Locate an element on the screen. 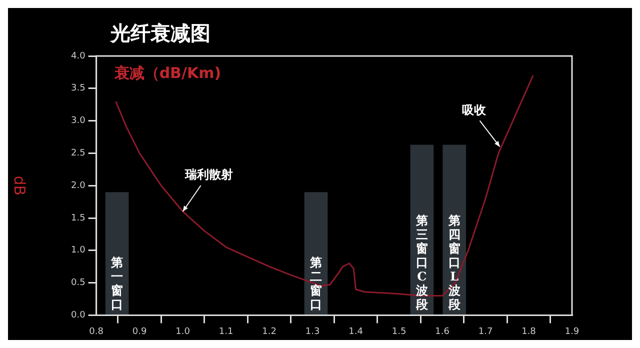 Image resolution: width=640 pixels, height=348 pixels. x-tick-label: 1.2 is located at coordinates (269, 331).